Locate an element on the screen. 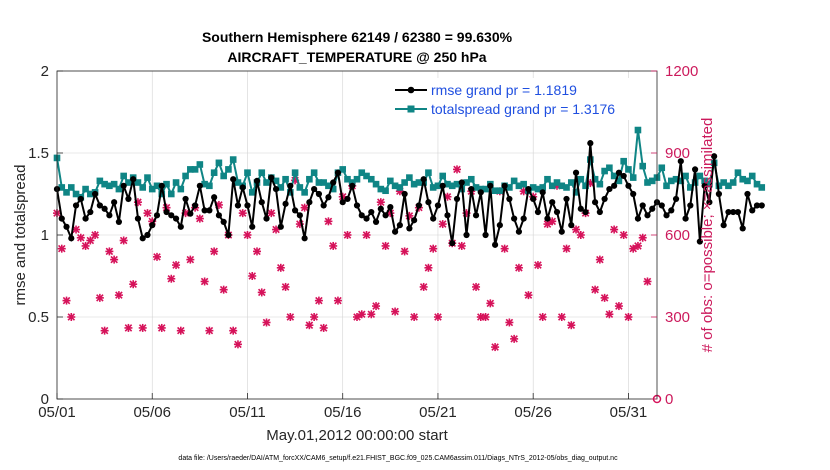 Image resolution: width=830 pixels, height=470 pixels. legend-spread-label: totalspread grand pr = 1.3176 is located at coordinates (523, 109).